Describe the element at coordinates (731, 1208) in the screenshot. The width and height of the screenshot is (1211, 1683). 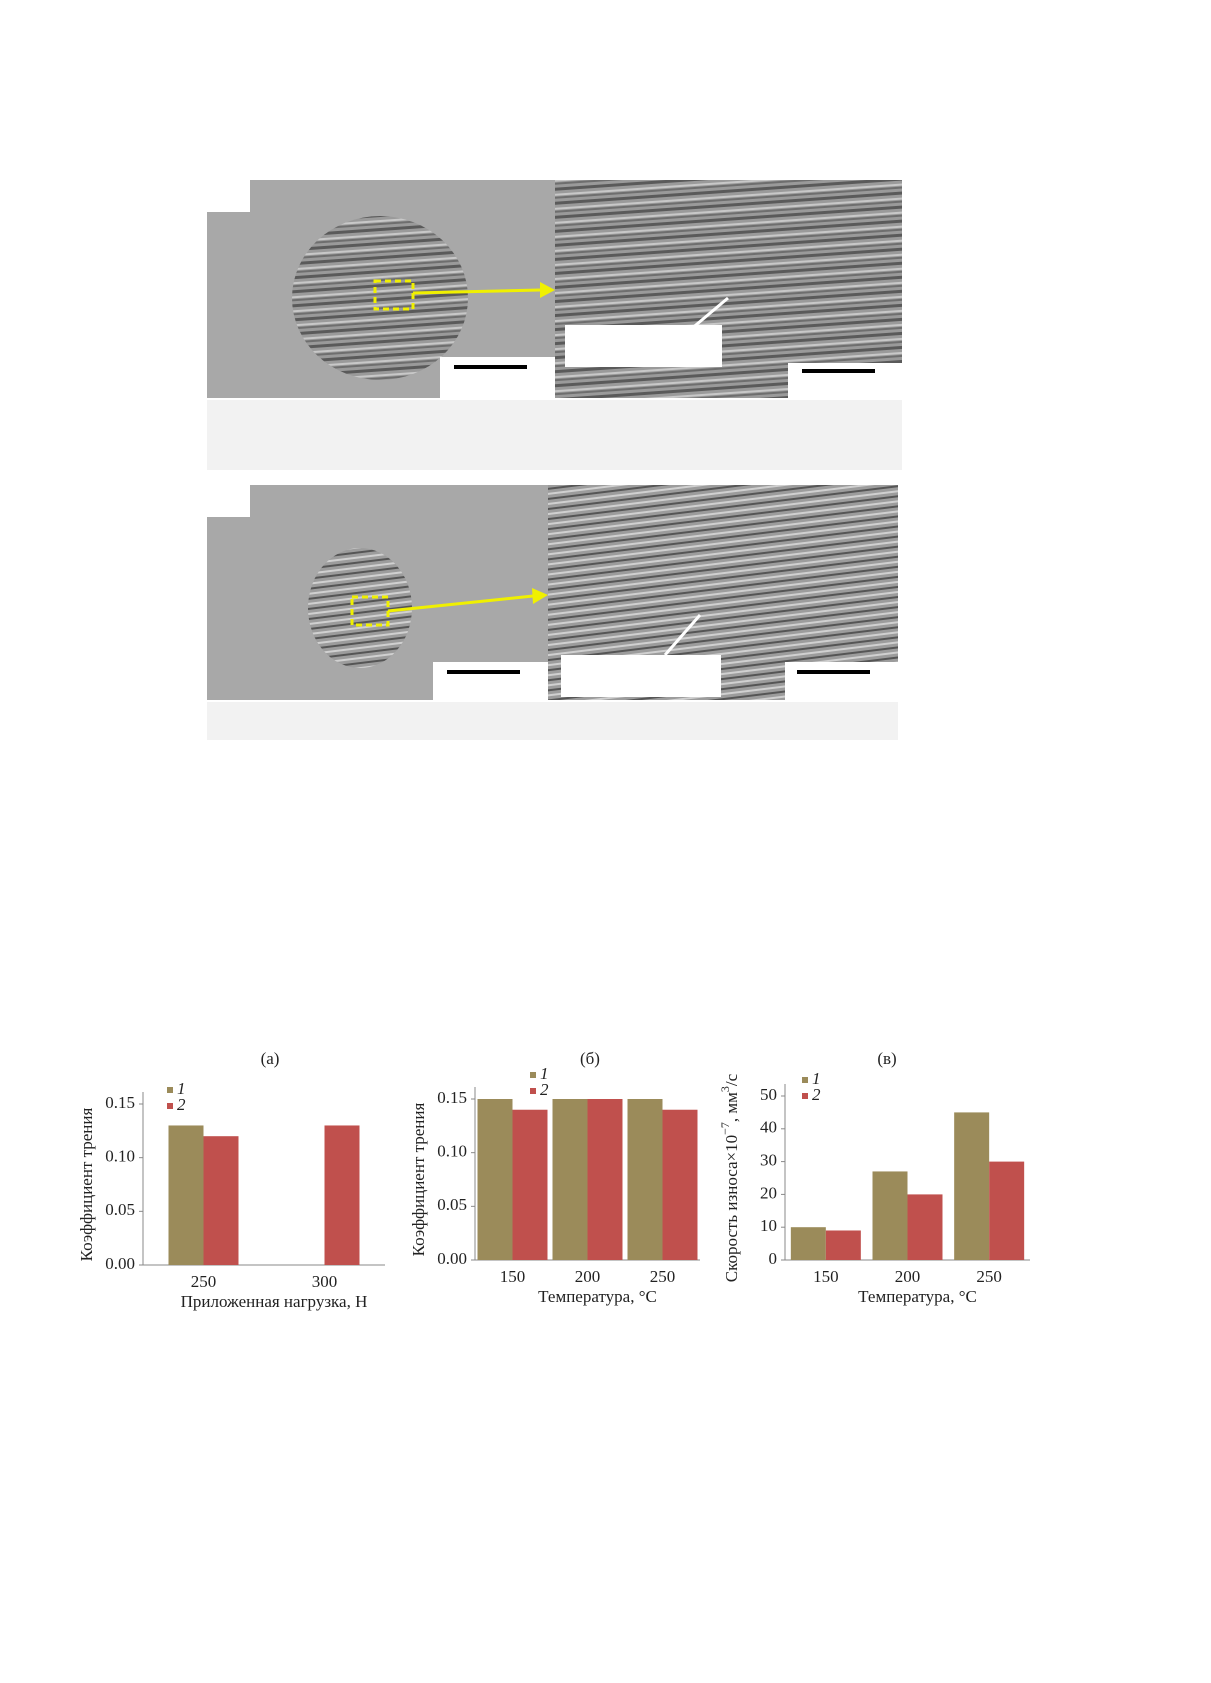
I see `y-axis-label-part: Скорость износа×10` at that location.